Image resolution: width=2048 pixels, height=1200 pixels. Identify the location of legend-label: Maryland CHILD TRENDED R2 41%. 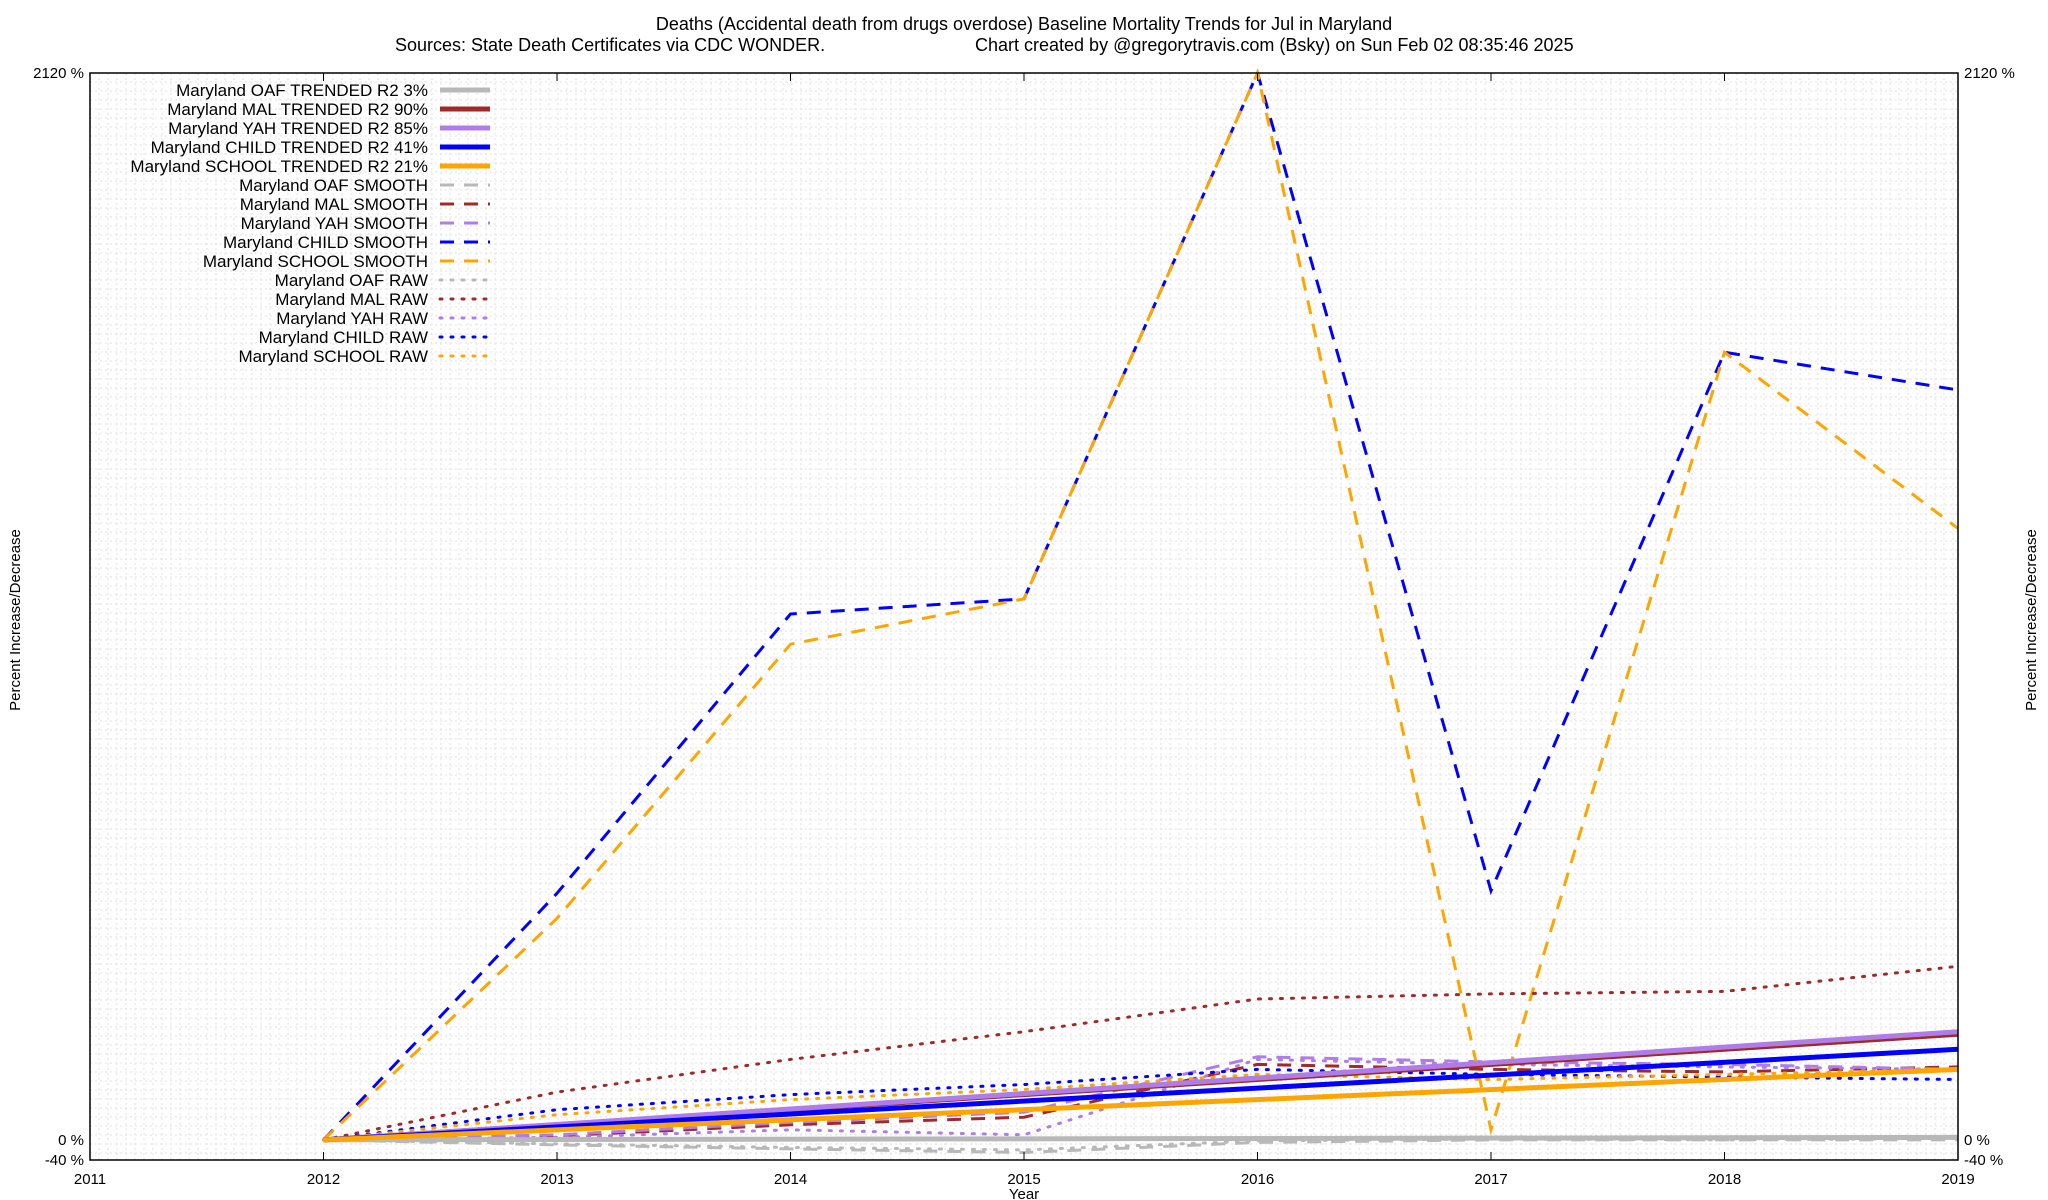
(289, 147).